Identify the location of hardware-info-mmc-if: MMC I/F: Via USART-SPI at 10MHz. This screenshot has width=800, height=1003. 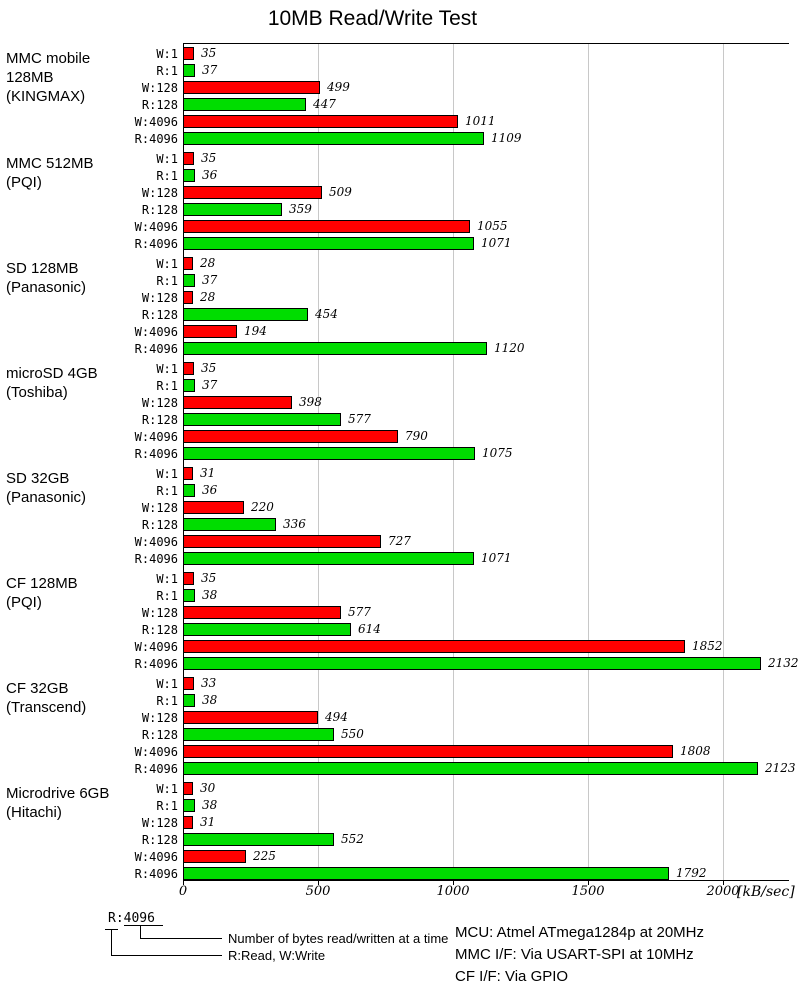
(574, 954).